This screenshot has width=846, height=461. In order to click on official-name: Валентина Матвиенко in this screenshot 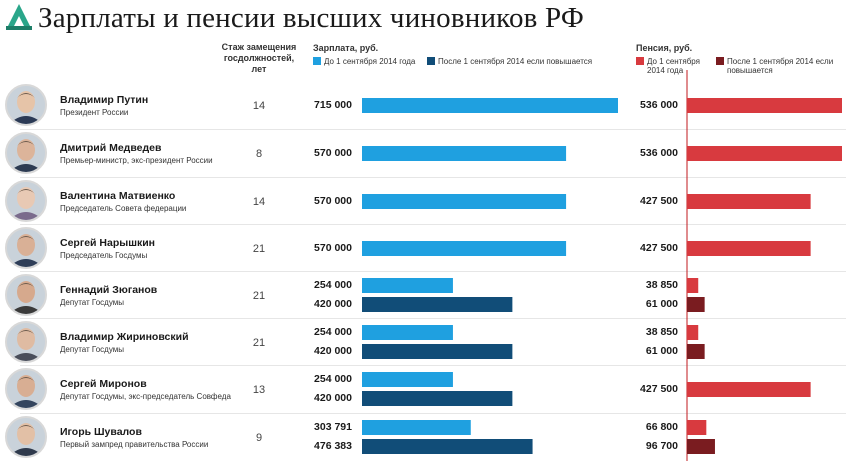, I will do `click(118, 196)`.